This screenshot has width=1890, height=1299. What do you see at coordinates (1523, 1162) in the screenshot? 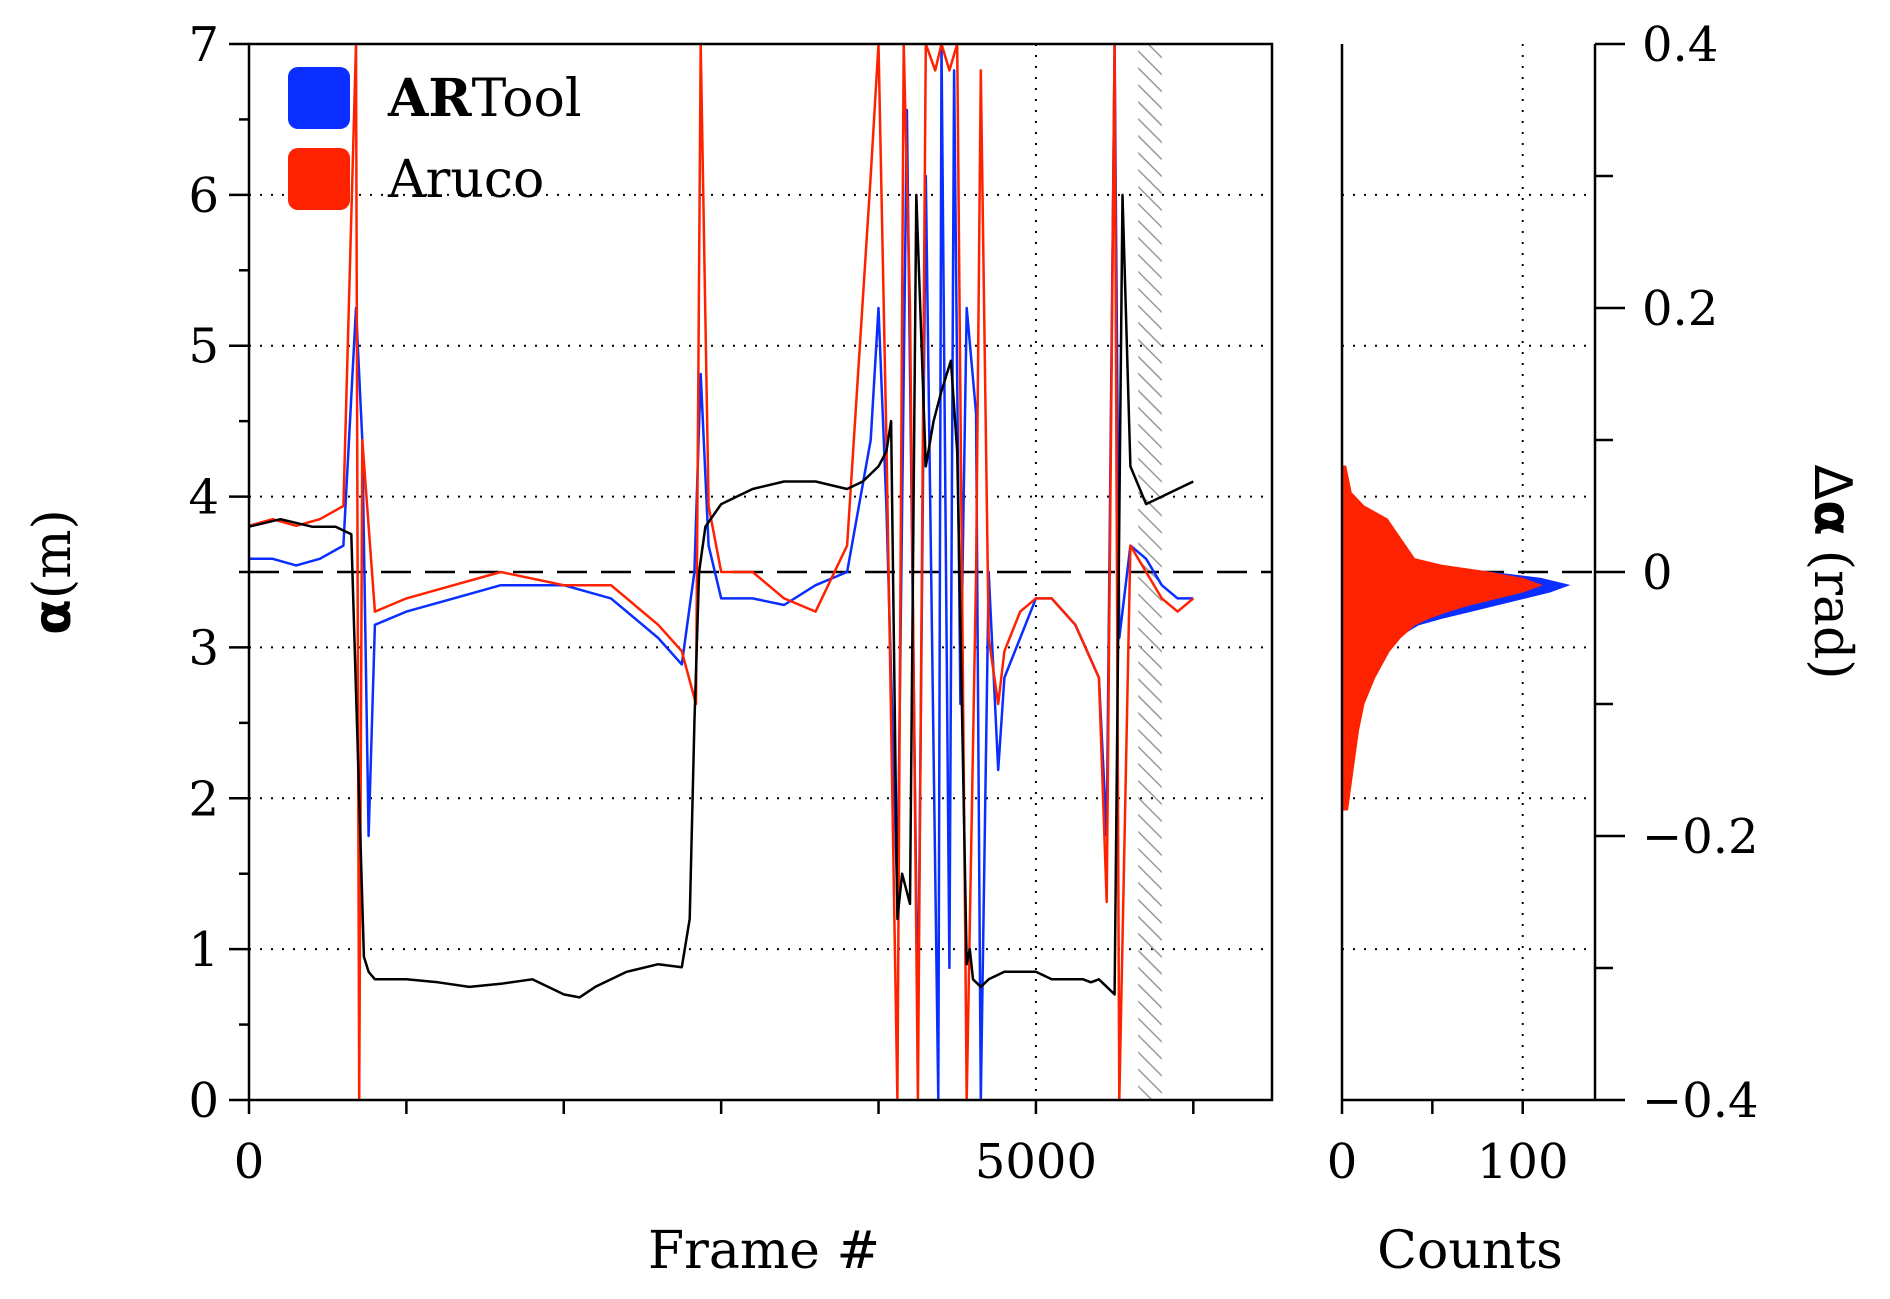
I see `side-x-tick-label-100: 100` at bounding box center [1523, 1162].